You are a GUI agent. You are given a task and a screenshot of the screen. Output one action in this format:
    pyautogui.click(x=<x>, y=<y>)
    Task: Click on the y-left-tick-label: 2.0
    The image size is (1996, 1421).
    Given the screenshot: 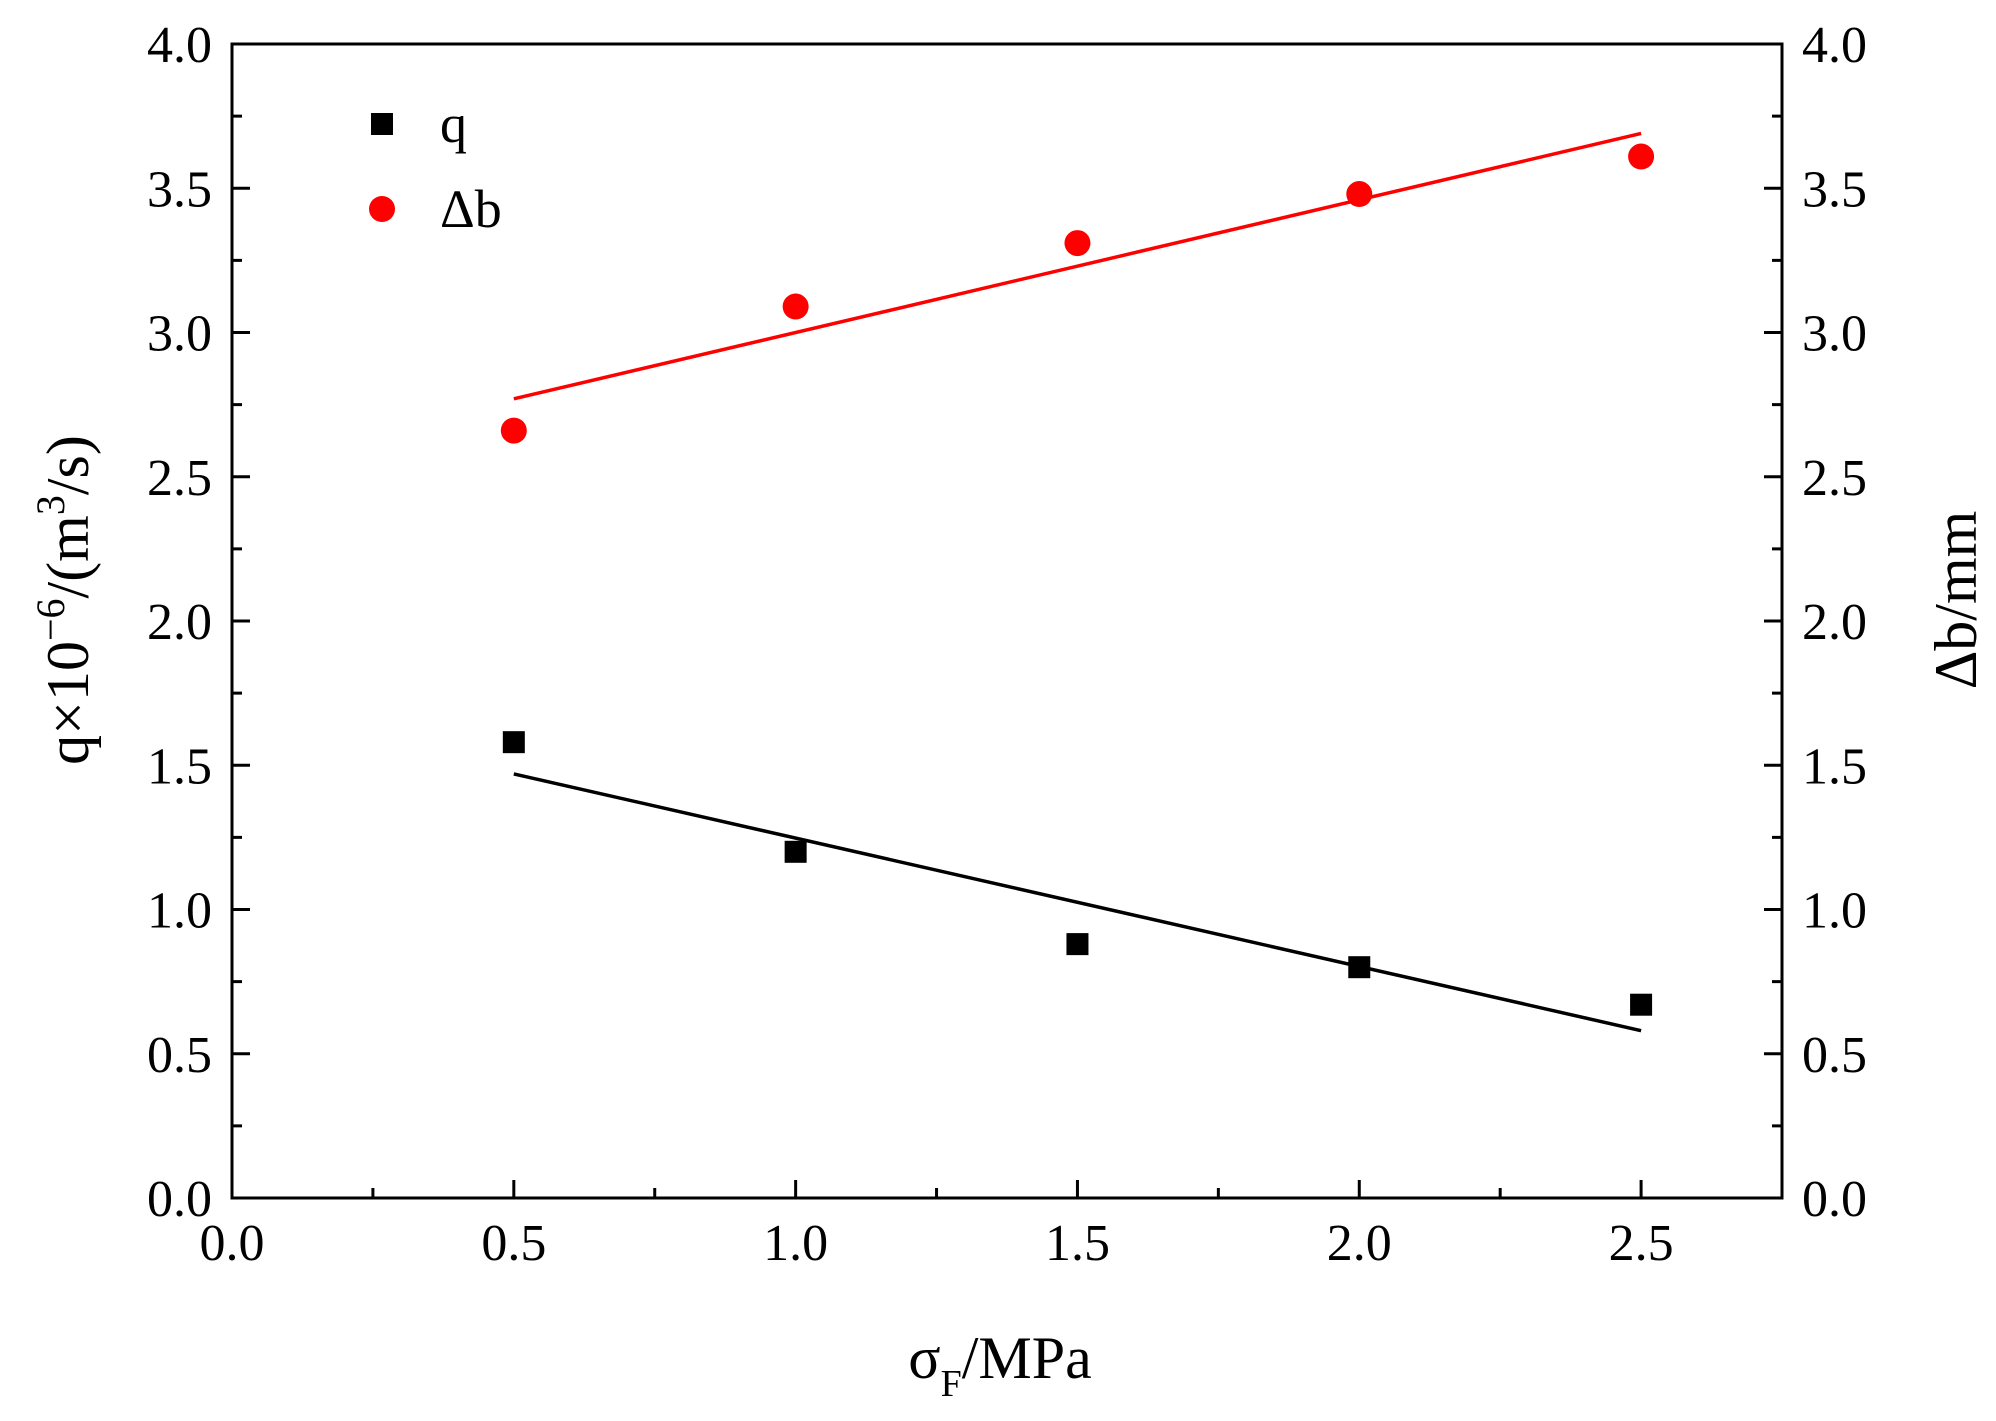 What is the action you would take?
    pyautogui.click(x=179, y=622)
    